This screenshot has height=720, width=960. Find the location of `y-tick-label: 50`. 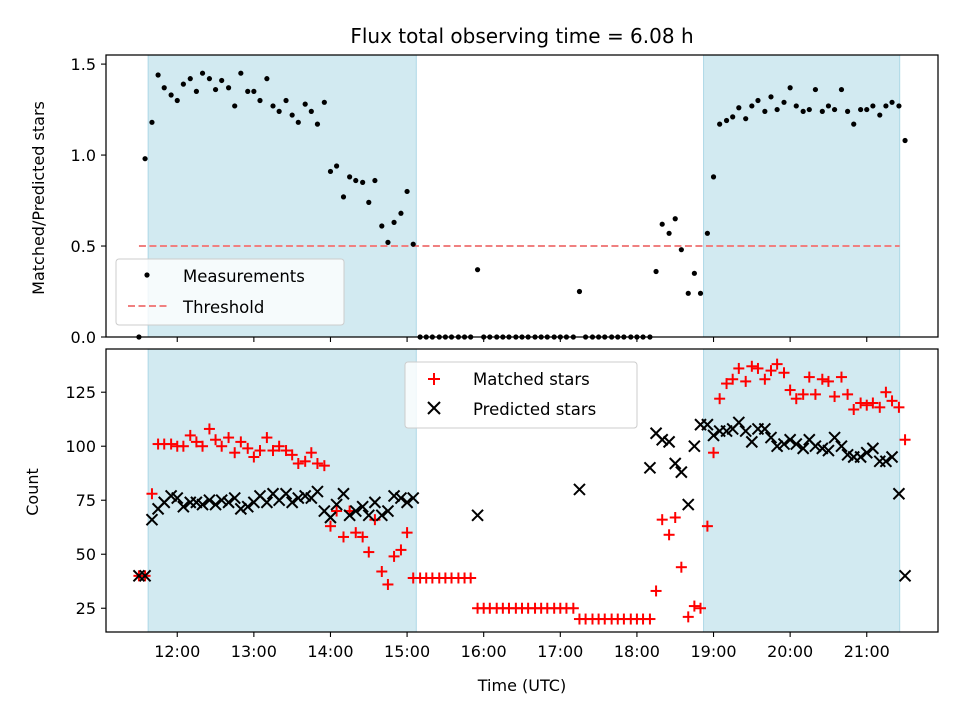

y-tick-label: 50 is located at coordinates (86, 554).